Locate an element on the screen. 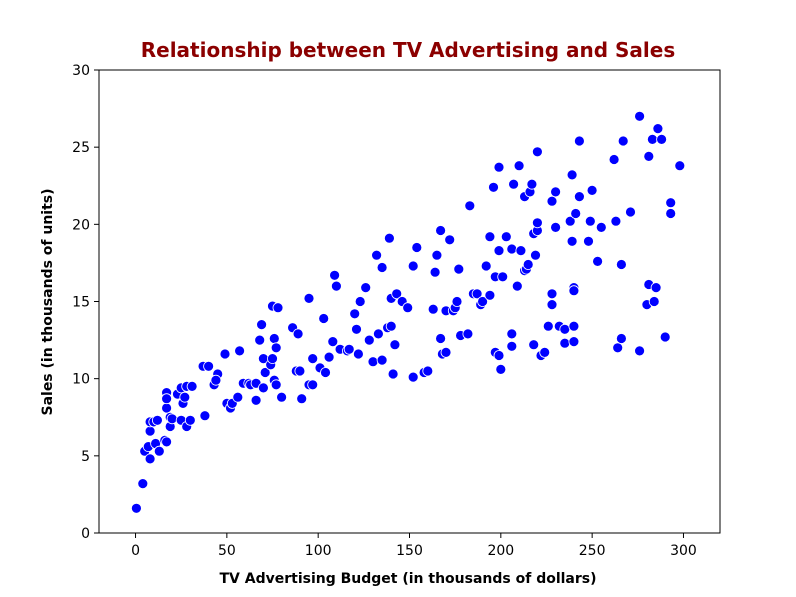  x-tick-label: 200 is located at coordinates (500, 551).